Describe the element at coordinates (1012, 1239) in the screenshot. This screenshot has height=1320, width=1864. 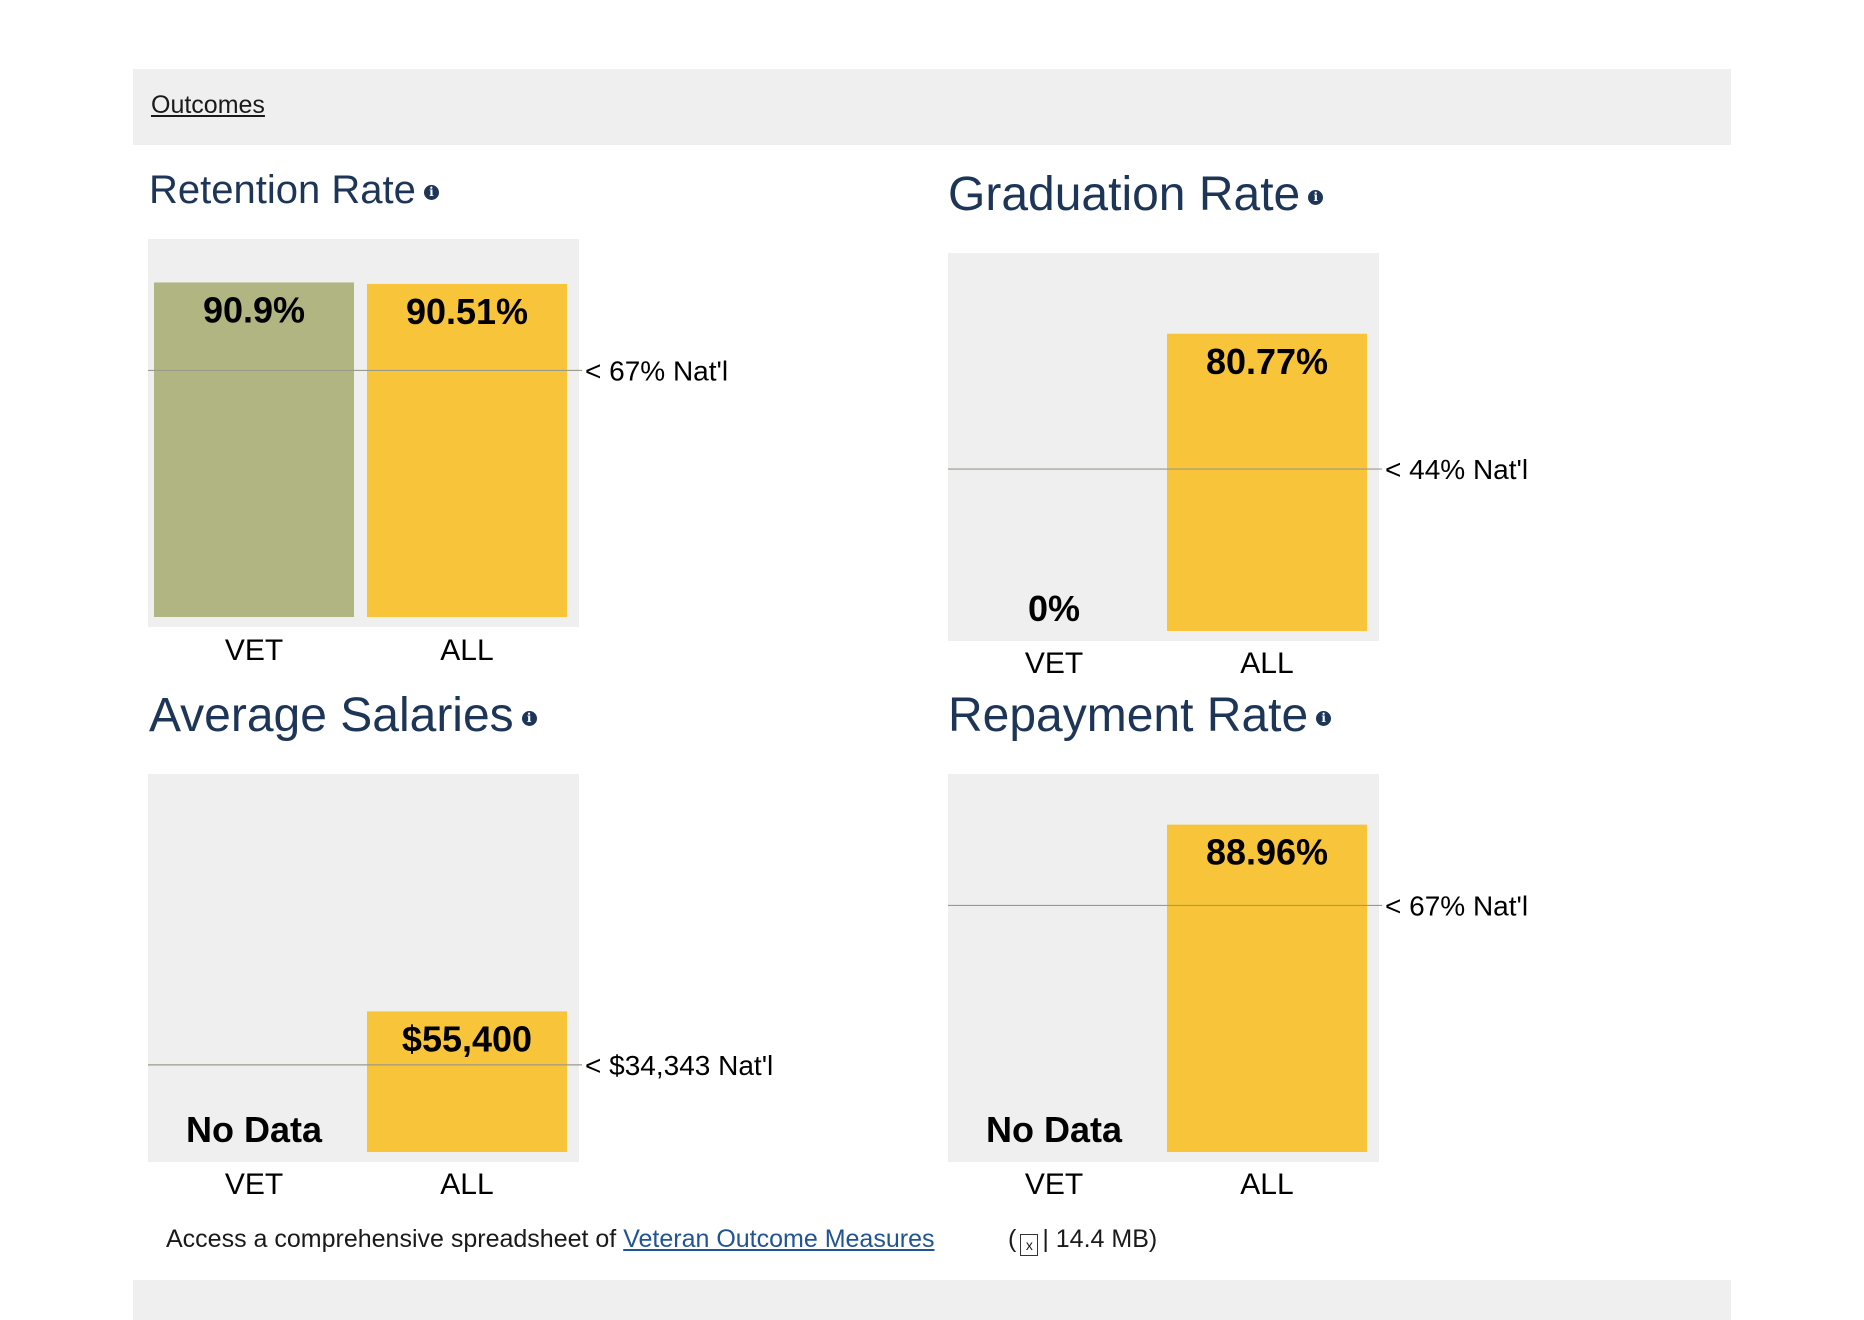
I see `open-paren: (` at that location.